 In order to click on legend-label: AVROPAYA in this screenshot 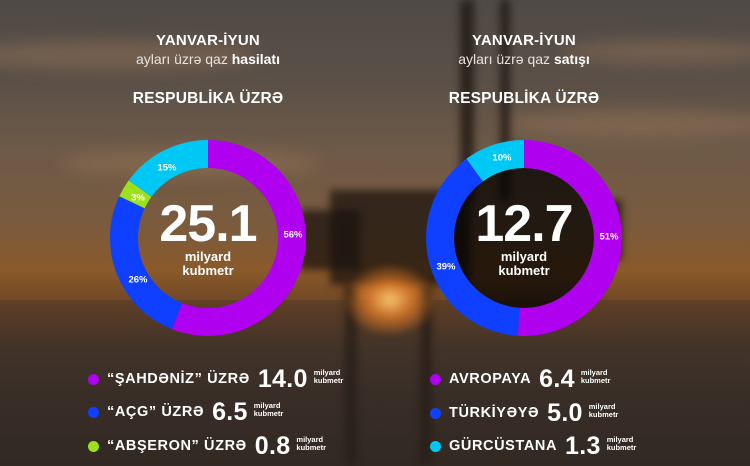, I will do `click(490, 379)`.